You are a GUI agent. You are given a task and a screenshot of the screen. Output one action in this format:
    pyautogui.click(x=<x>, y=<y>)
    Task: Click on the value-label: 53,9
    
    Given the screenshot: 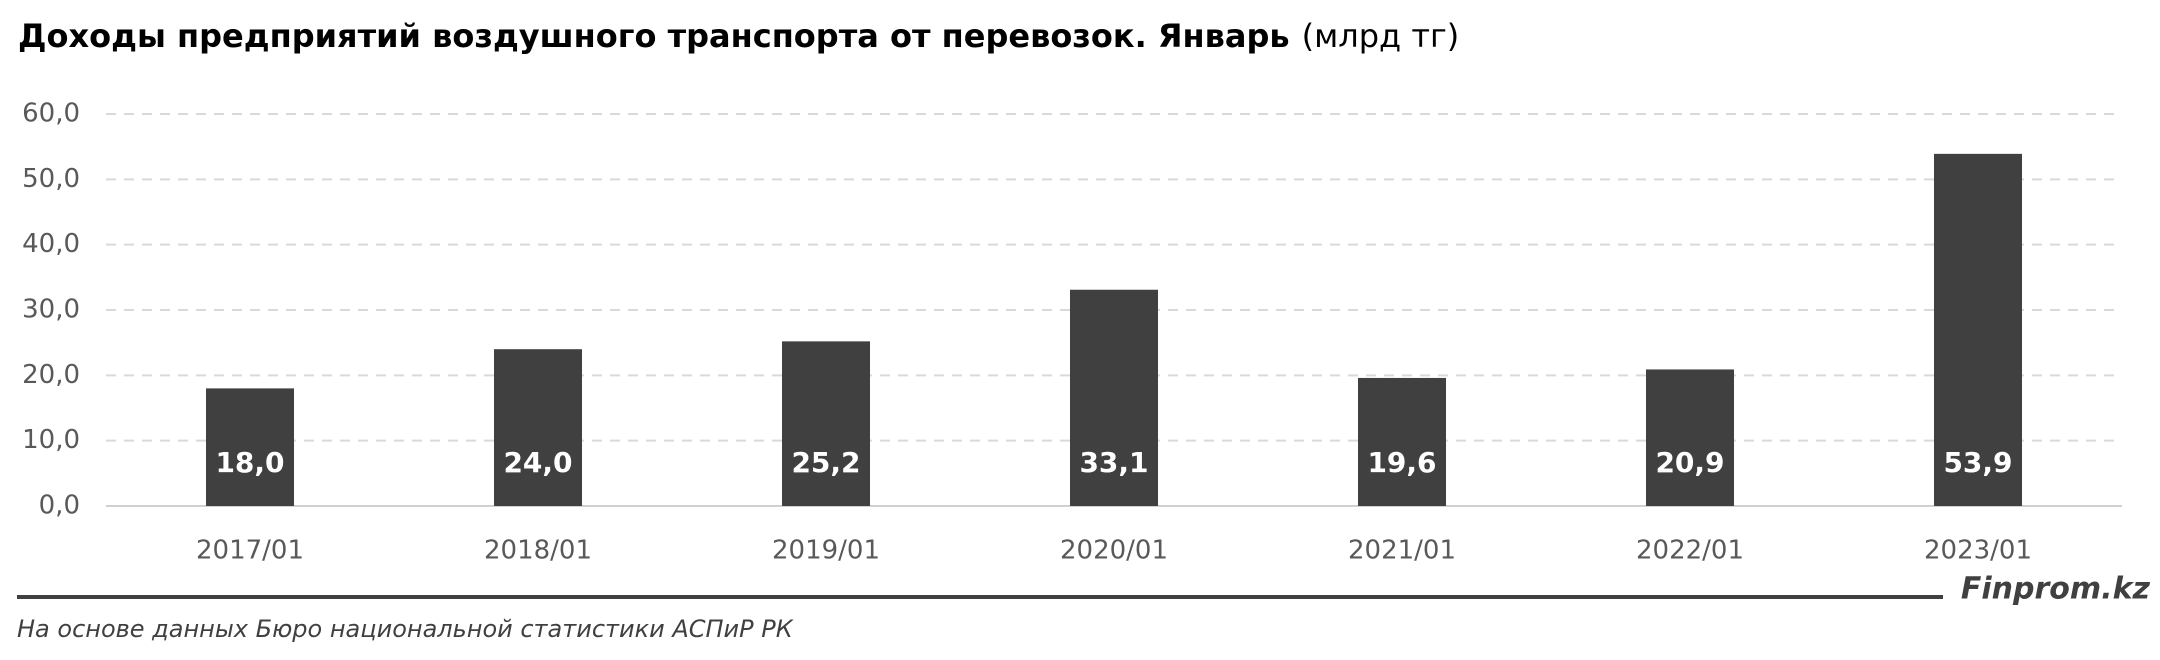 What is the action you would take?
    pyautogui.click(x=1977, y=462)
    